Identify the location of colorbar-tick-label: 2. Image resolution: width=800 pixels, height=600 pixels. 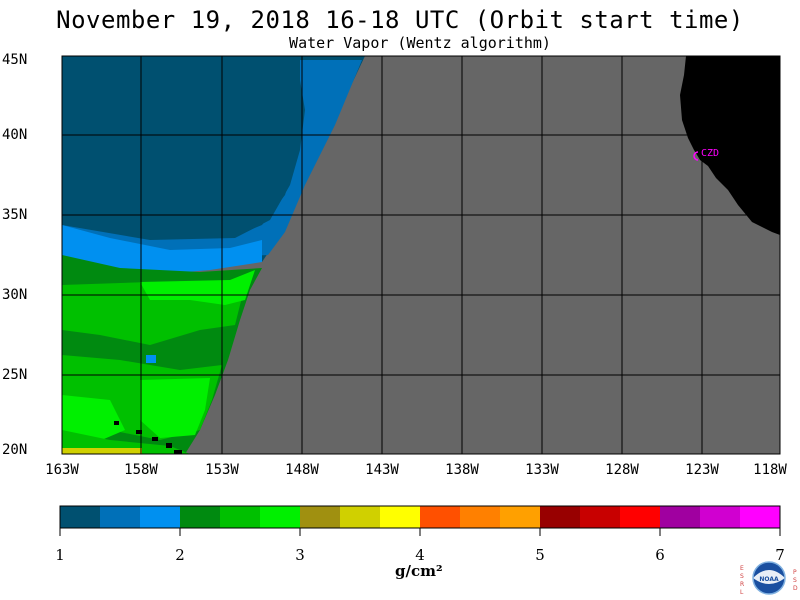
(180, 555).